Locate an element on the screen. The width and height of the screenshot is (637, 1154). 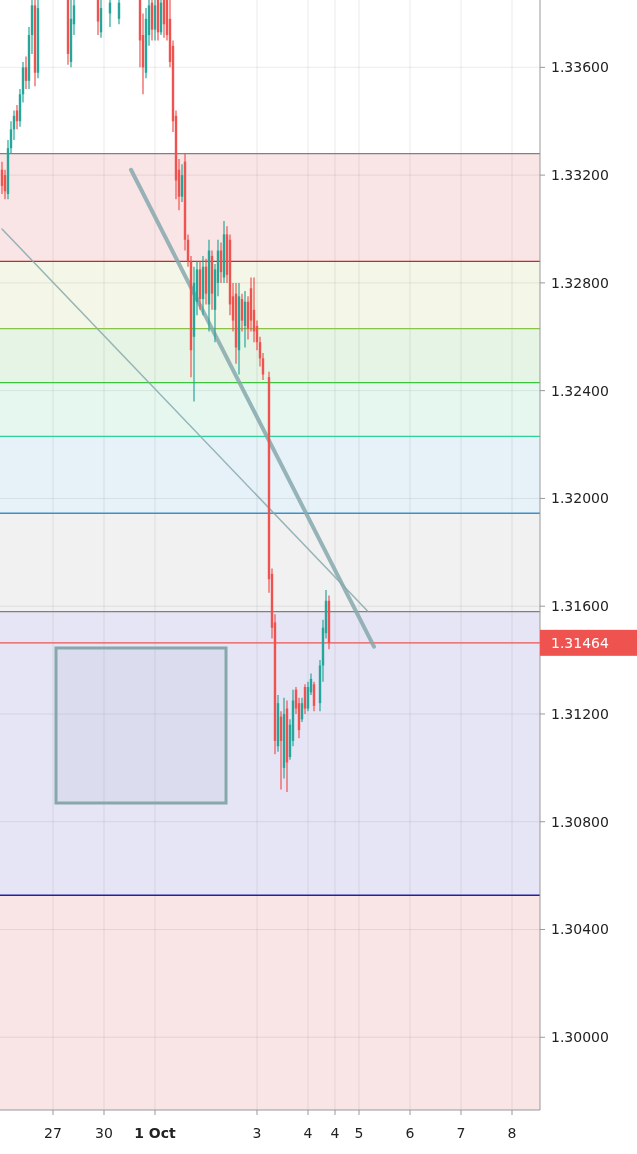
y-tick-label: 1.30400 is located at coordinates (580, 929).